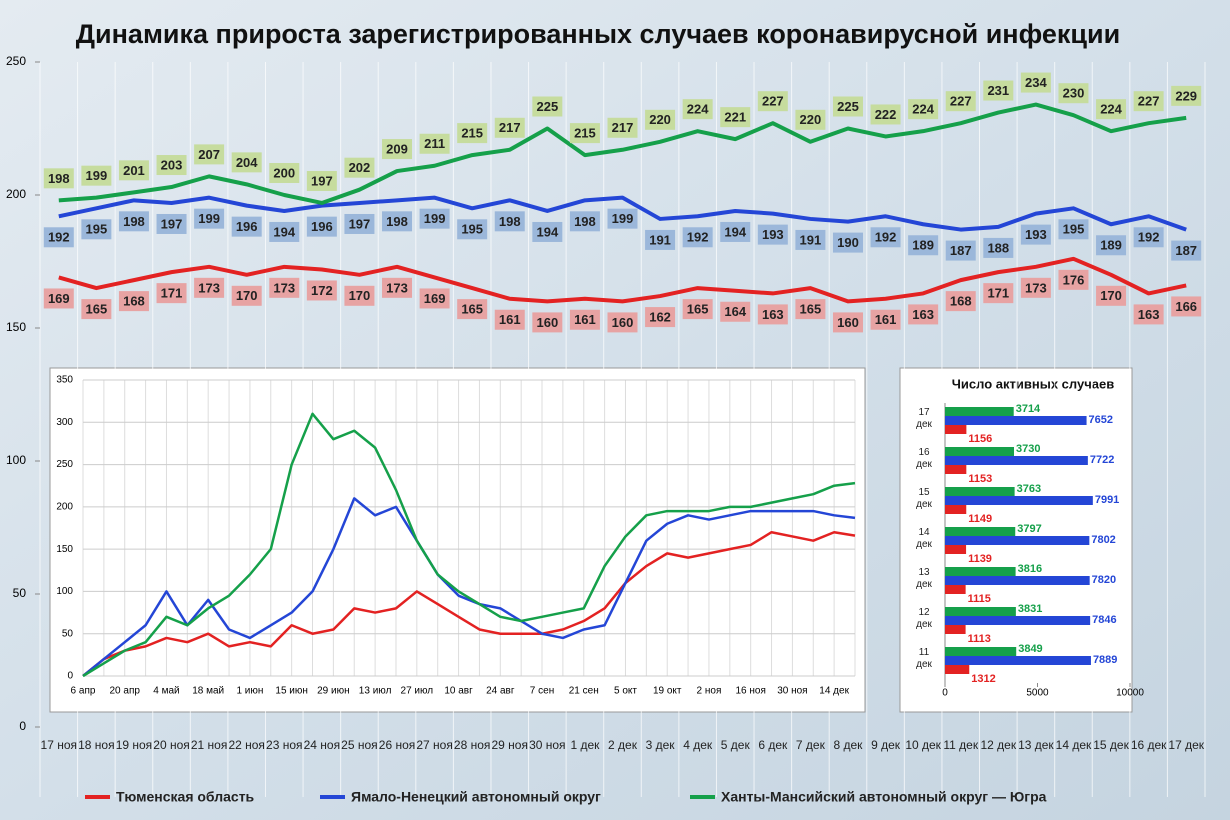 The image size is (1230, 820). What do you see at coordinates (961, 250) in the screenshot?
I see `data-label: 187` at bounding box center [961, 250].